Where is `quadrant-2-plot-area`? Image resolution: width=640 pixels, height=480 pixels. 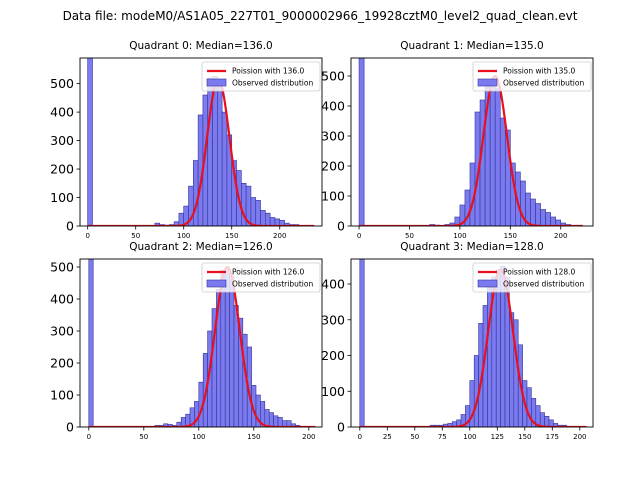 quadrant-2-plot-area is located at coordinates (202, 343).